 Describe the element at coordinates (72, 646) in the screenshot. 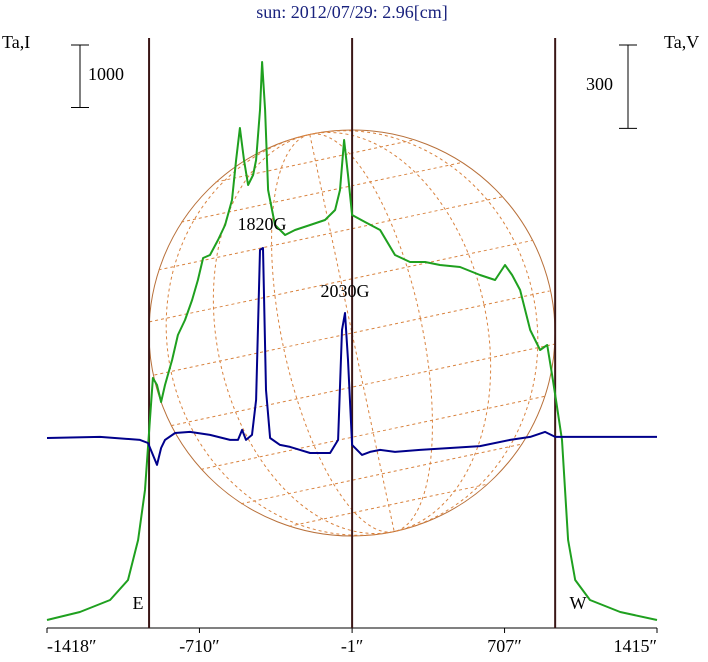

I see `x-tick-label: -1418″` at that location.